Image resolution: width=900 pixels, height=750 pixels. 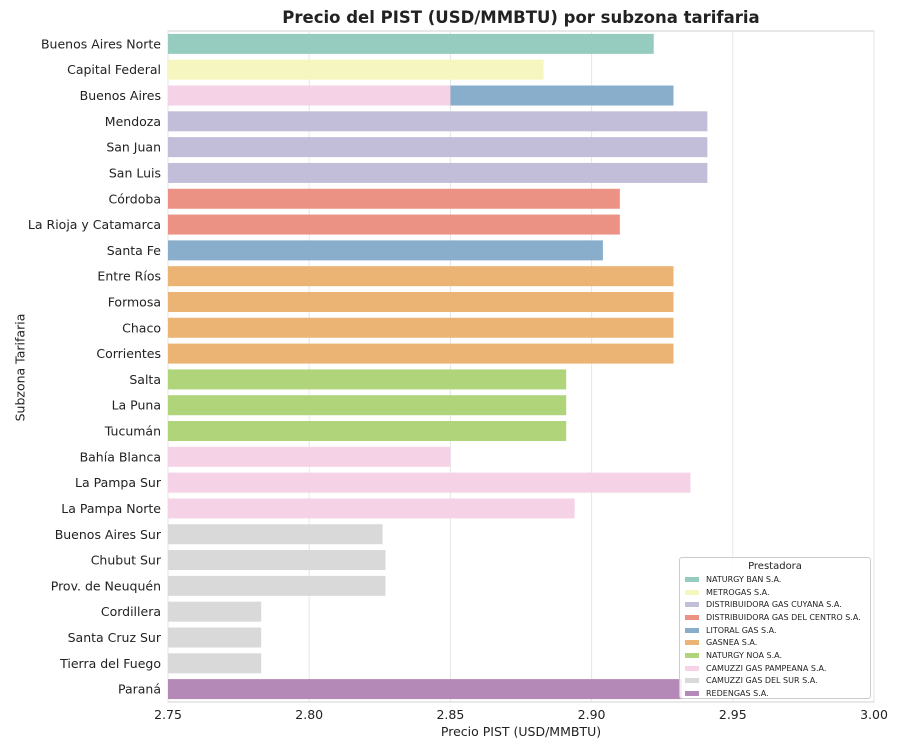 I want to click on legend-item: NATURGY BAN S.A., so click(x=775, y=579).